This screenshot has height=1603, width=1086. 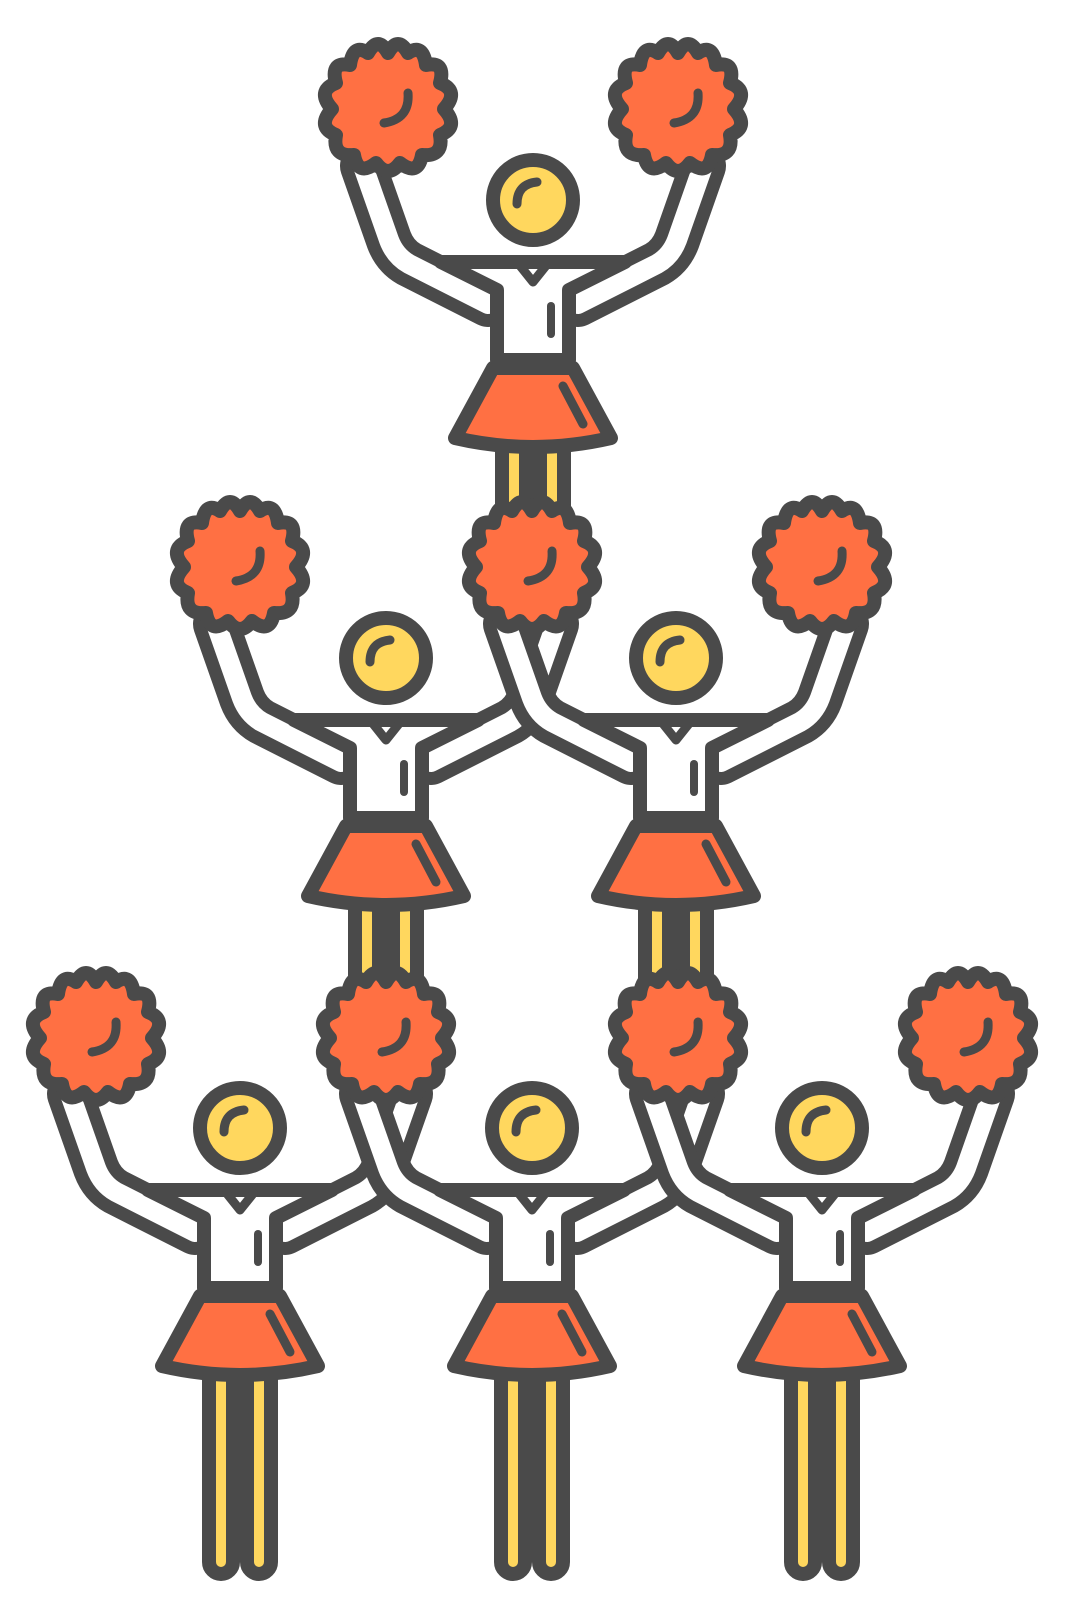 What do you see at coordinates (678, 1036) in the screenshot?
I see `pompom-bottom-right-icon` at bounding box center [678, 1036].